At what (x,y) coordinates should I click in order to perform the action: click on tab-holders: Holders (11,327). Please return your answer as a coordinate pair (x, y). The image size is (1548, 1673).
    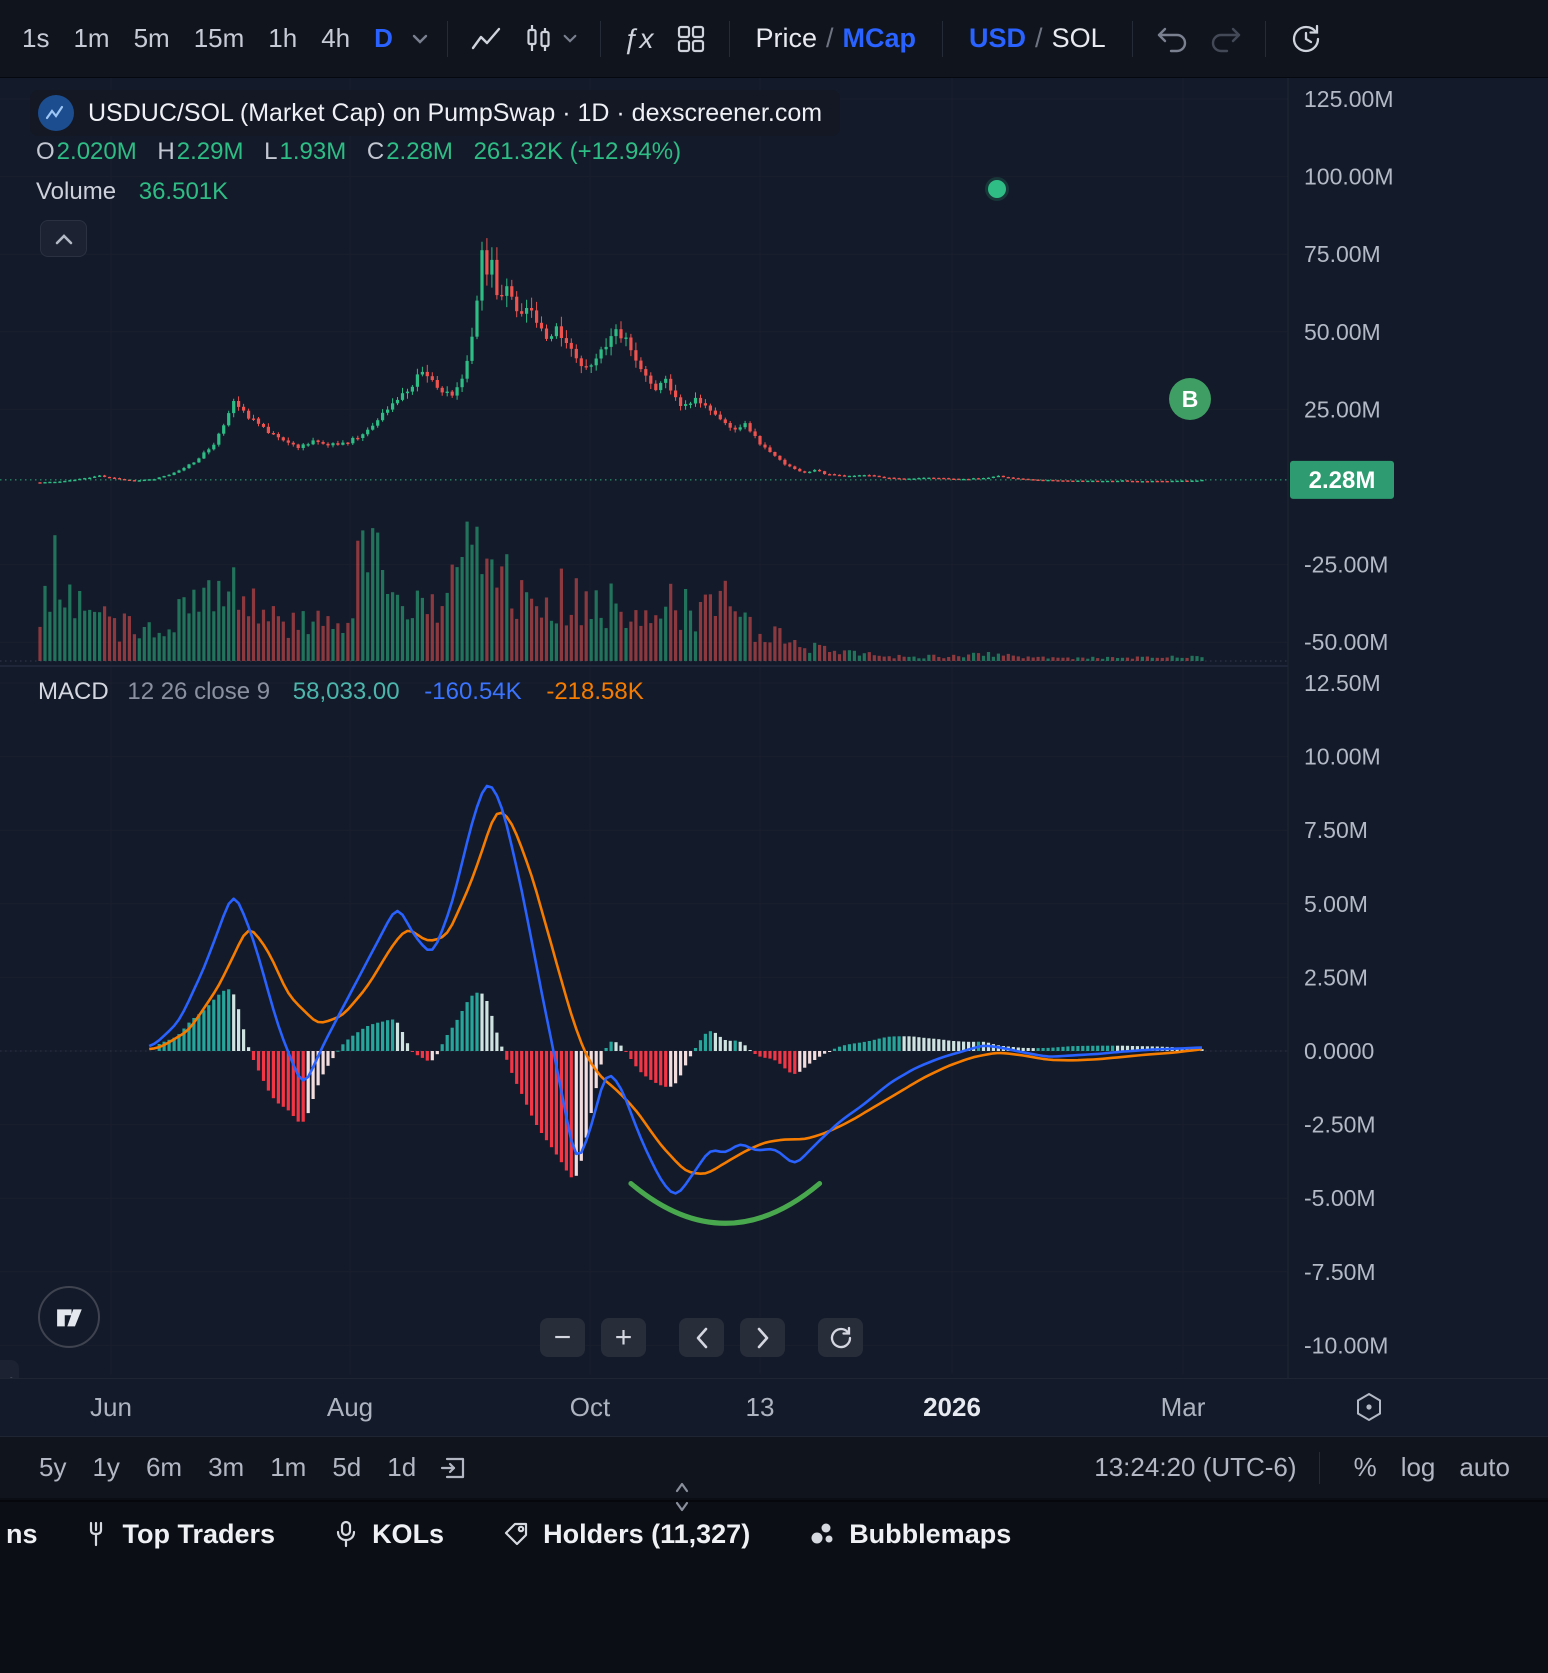
    Looking at the image, I should click on (626, 1534).